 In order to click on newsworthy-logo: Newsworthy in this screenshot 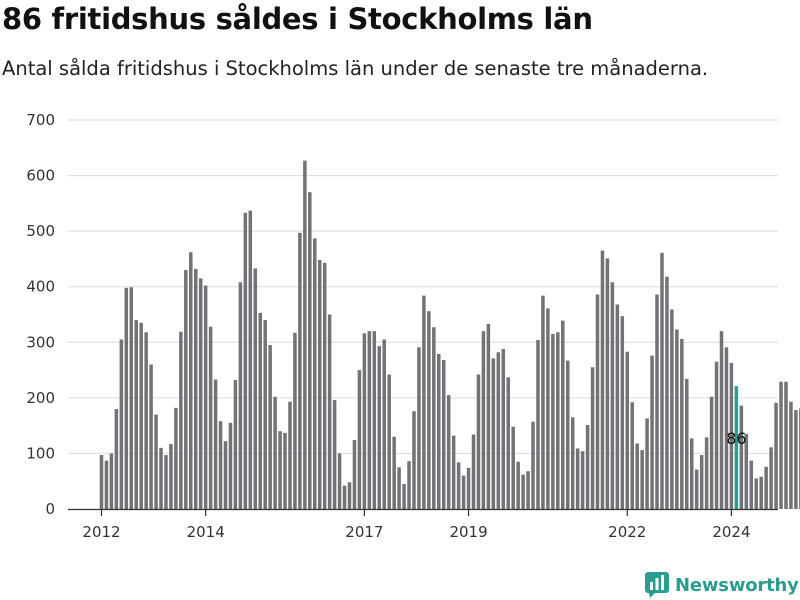, I will do `click(722, 585)`.